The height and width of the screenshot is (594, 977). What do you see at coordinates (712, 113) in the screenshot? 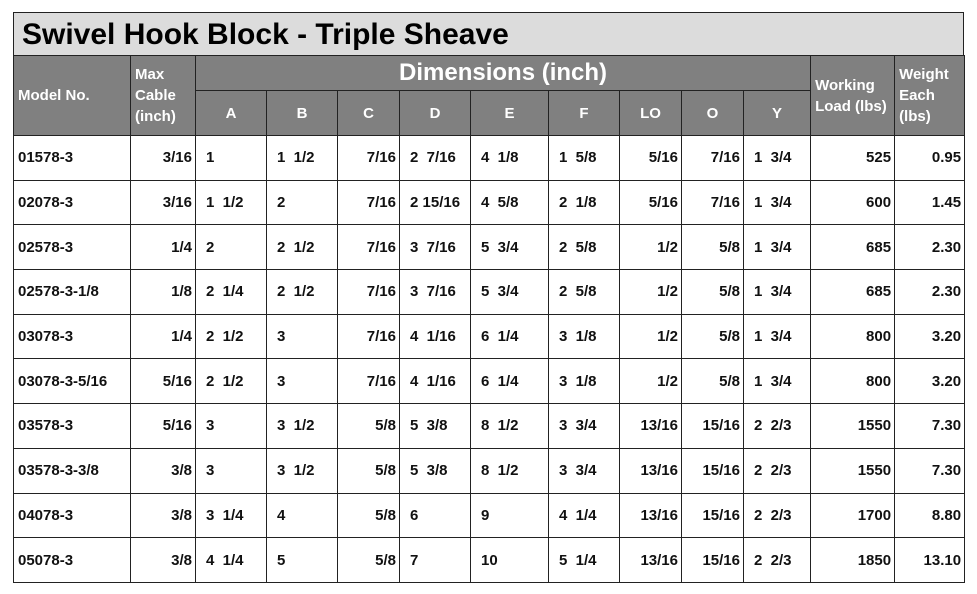
I see `header-dim-o: O` at bounding box center [712, 113].